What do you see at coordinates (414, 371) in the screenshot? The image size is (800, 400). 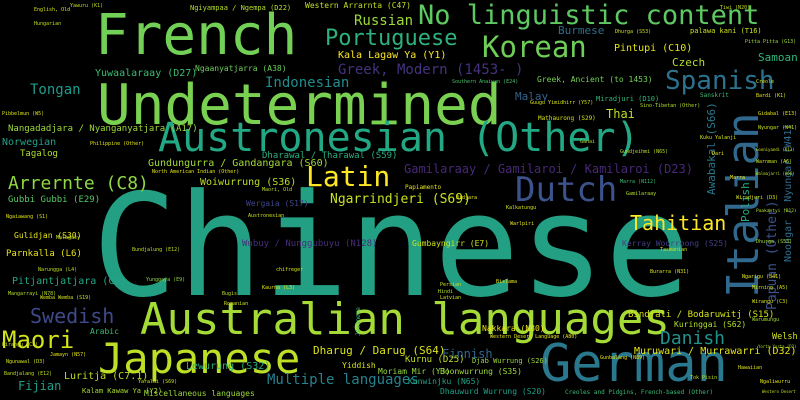 I see `word-moriam-mir: Moriam Mir (Y3)` at bounding box center [414, 371].